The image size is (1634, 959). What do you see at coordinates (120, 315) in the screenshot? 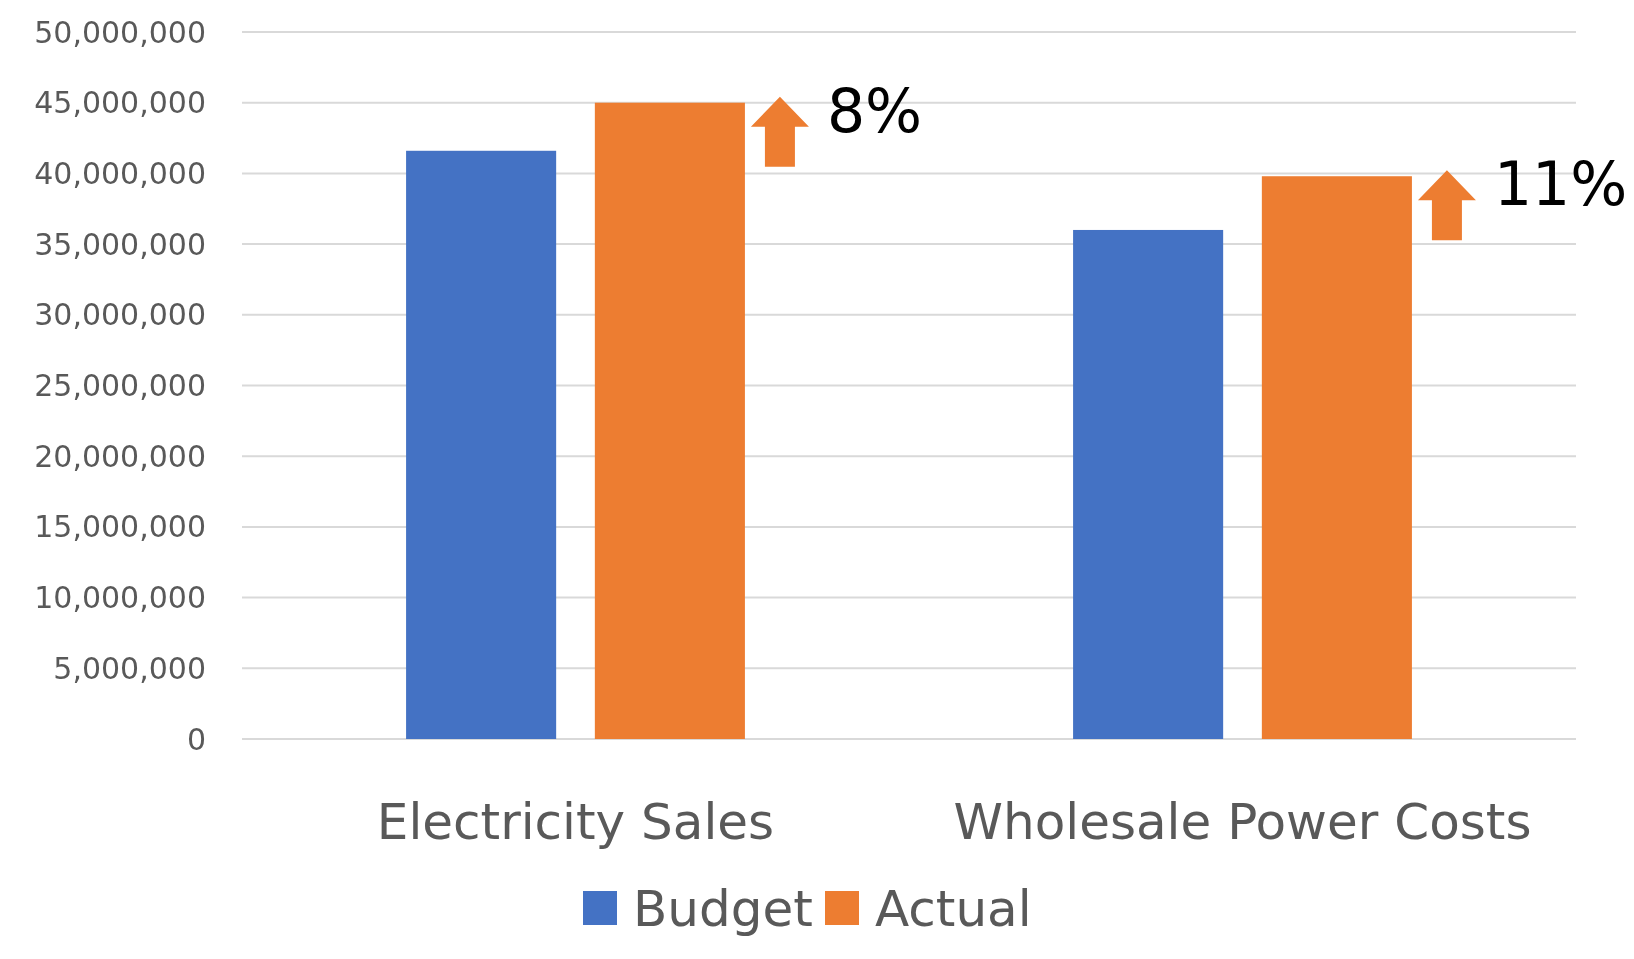
I see `y-tick-label: 30,000,000` at bounding box center [120, 315].